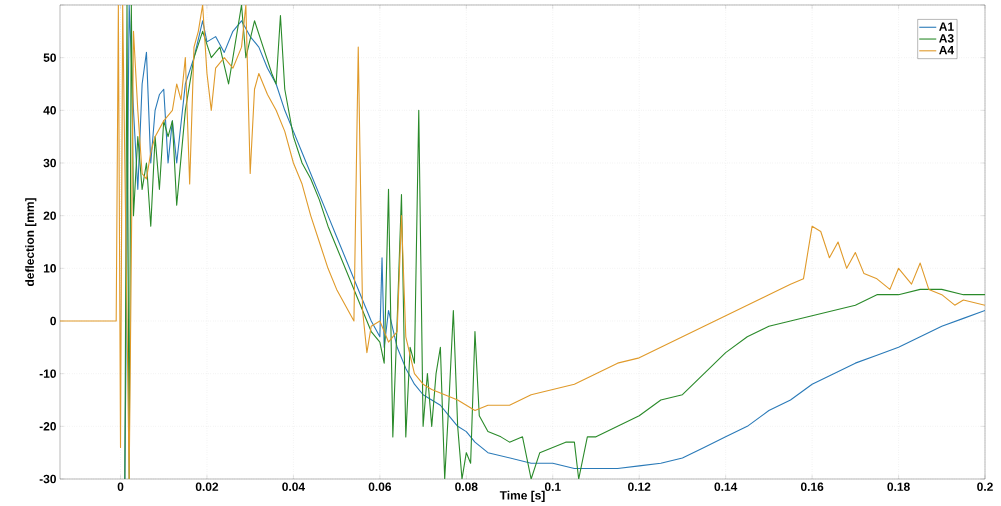  Describe the element at coordinates (898, 486) in the screenshot. I see `x-tick-label: 0.18` at that location.